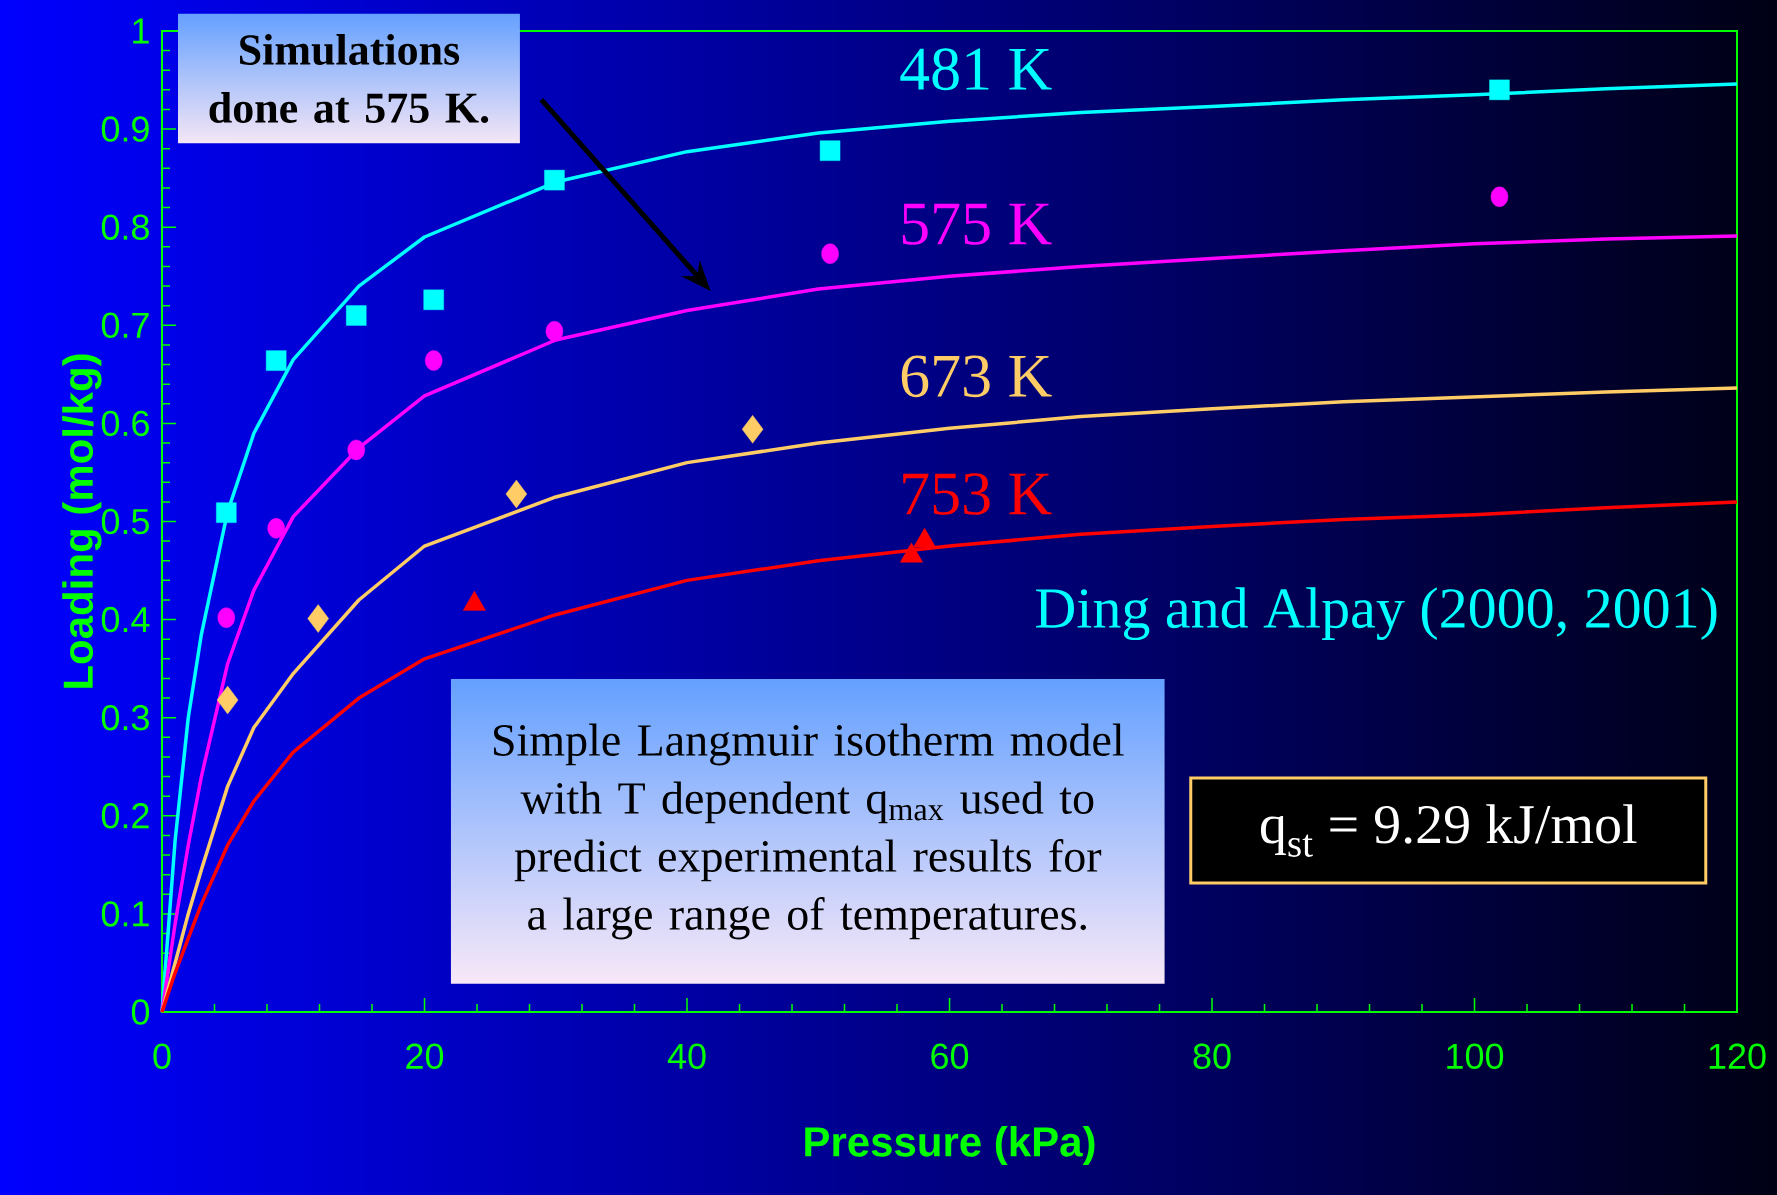 The width and height of the screenshot is (1777, 1195). I want to click on y-tick-label: 0.4, so click(125, 619).